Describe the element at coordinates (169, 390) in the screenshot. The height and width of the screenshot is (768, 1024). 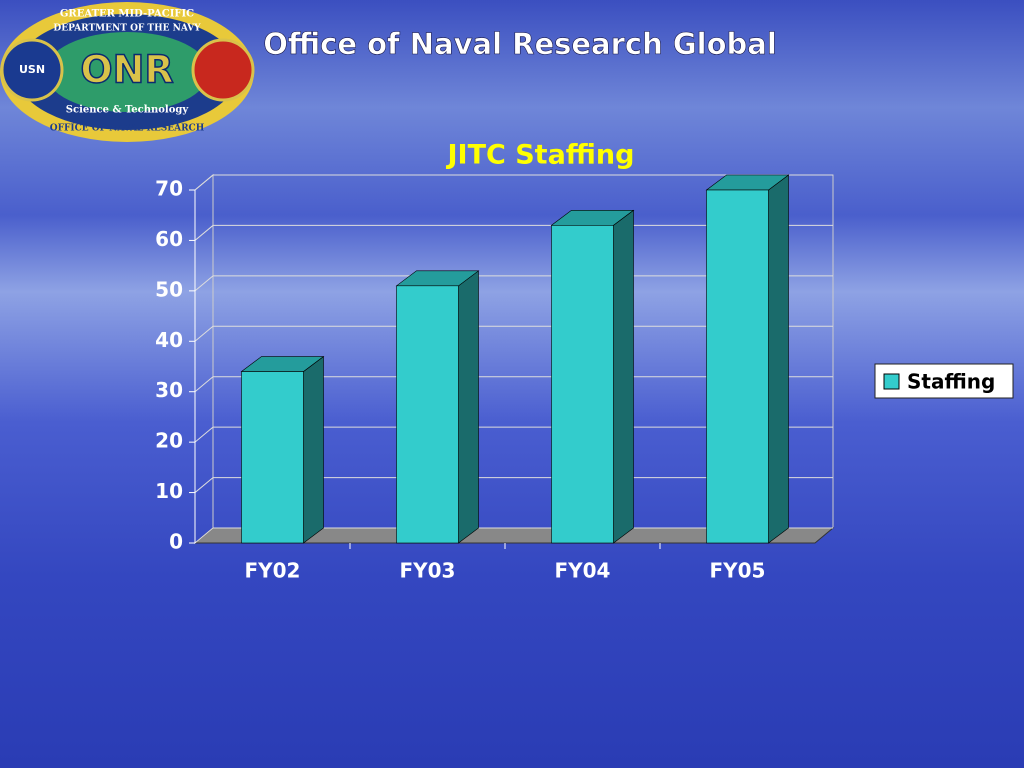
I see `y-tick-label: 30` at that location.